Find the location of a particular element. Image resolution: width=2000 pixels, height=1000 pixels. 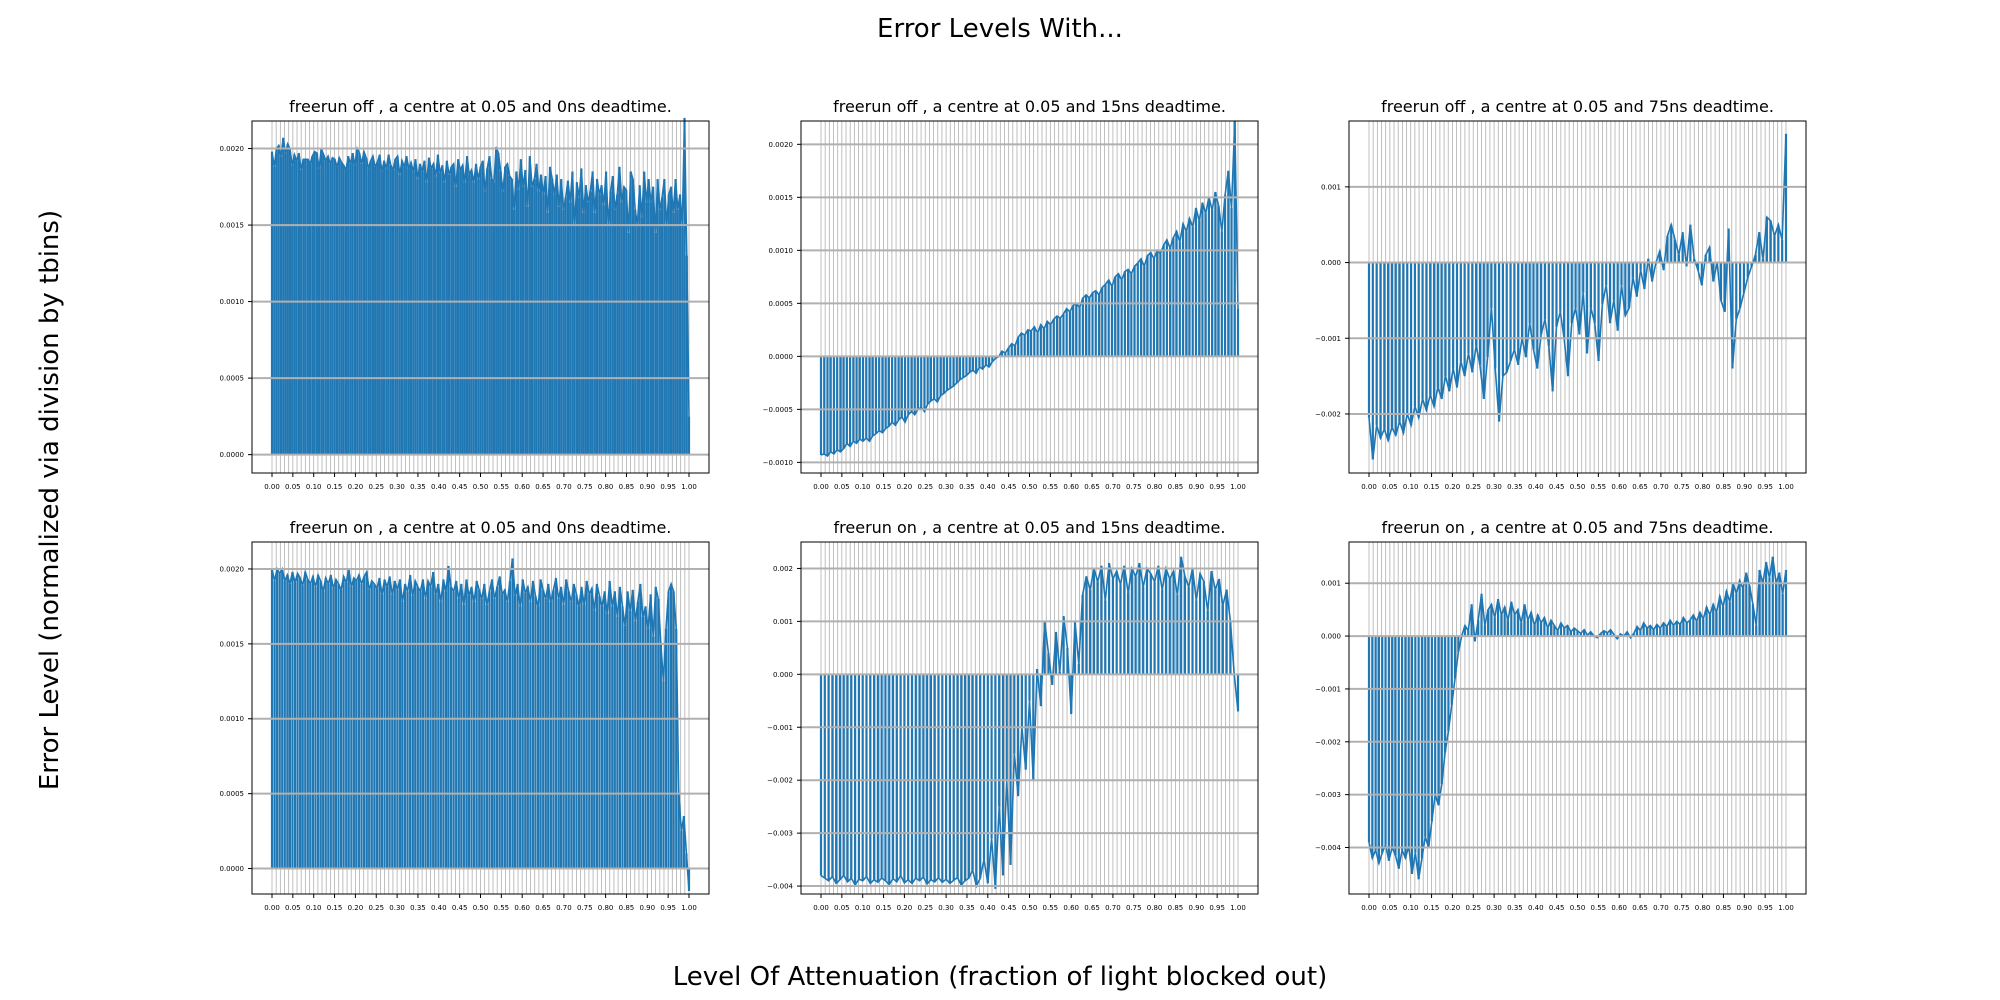

y-ticks: −0.004 −0.003 −0.002 −0.001 0.000 0.001 0.002 is located at coordinates (1012, 728).